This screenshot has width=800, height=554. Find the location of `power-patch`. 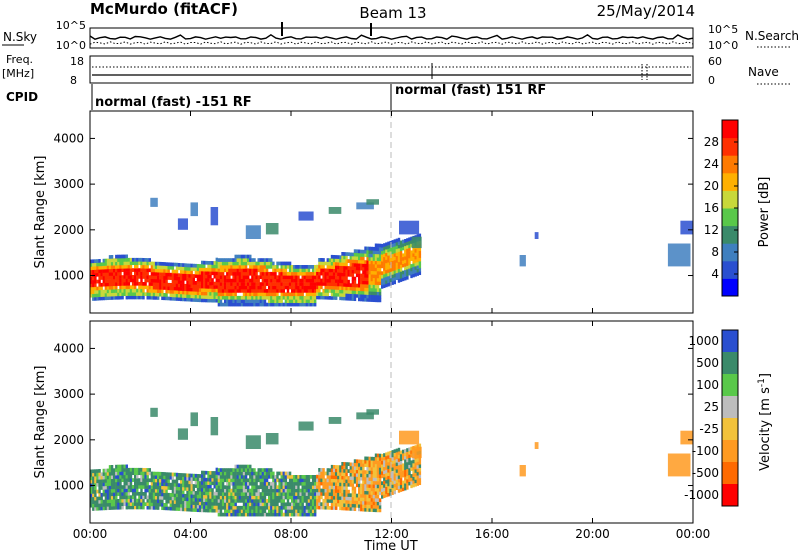

power-patch is located at coordinates (372, 202).